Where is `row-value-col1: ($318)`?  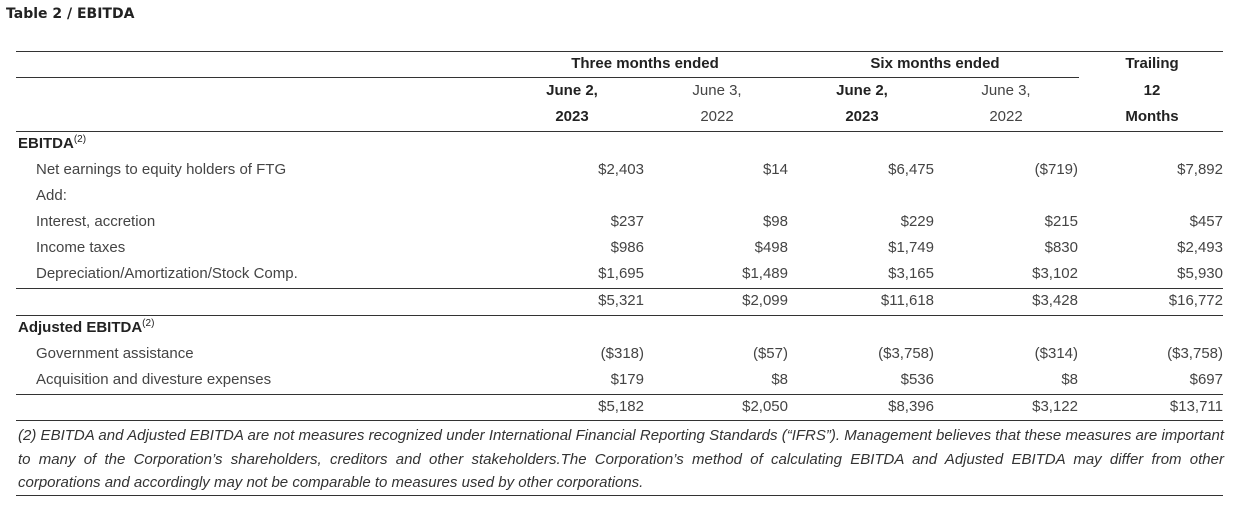 row-value-col1: ($318) is located at coordinates (622, 353).